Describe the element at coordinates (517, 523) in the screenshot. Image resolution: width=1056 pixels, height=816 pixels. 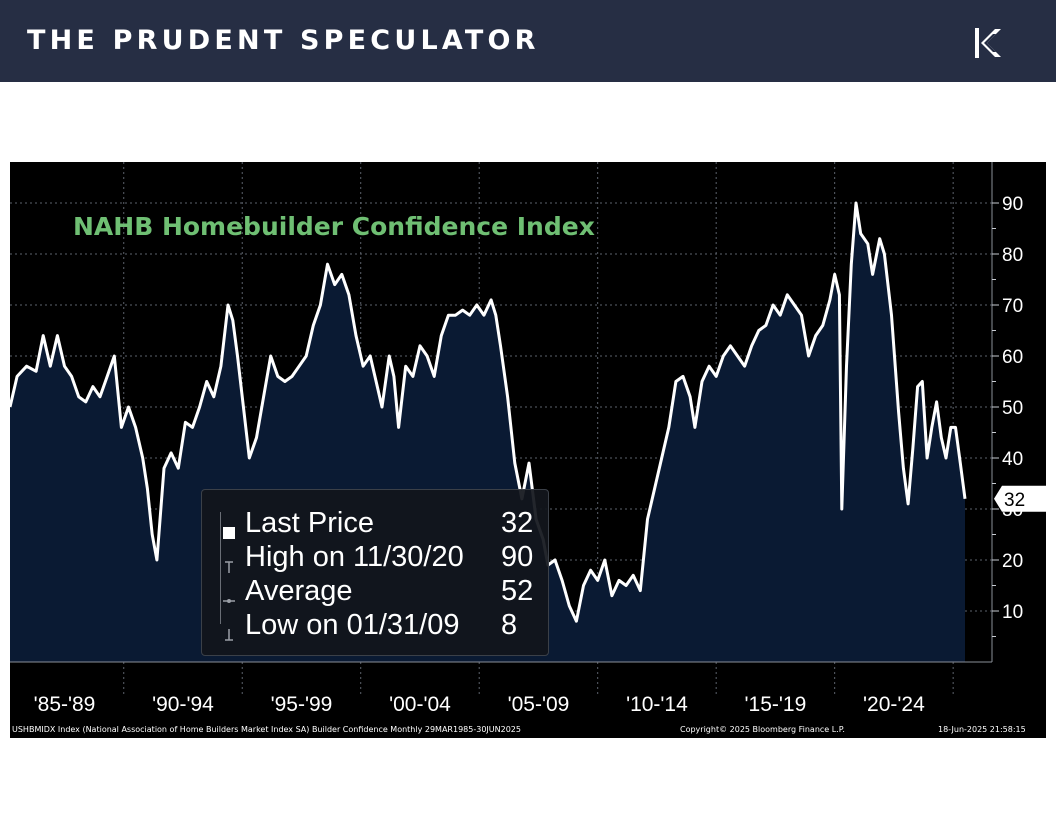
I see `legend-value: 32` at that location.